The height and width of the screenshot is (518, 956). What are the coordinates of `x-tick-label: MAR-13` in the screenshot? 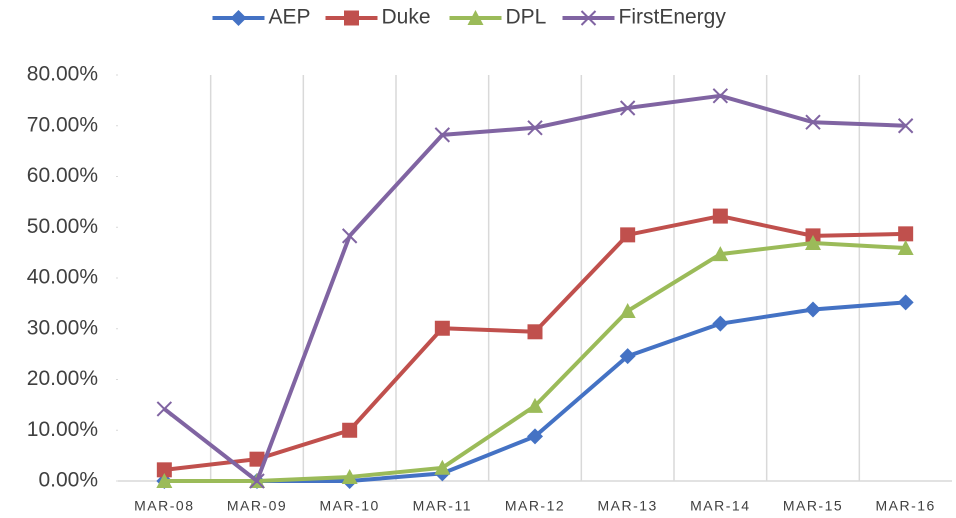 It's located at (627, 506).